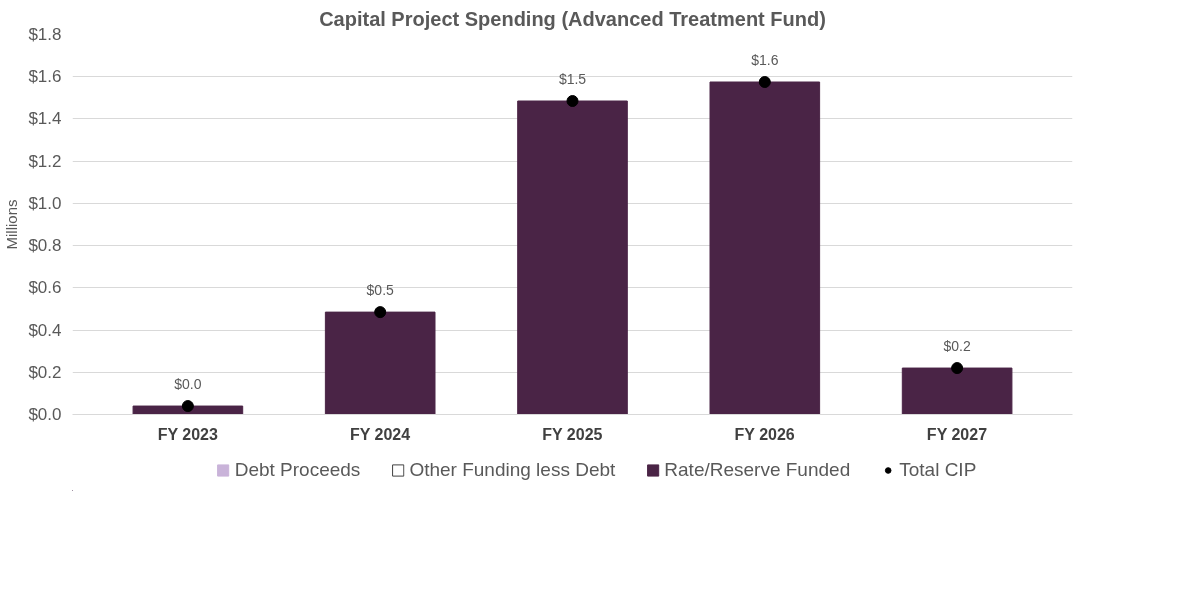 Image resolution: width=1177 pixels, height=603 pixels. I want to click on data-label: $0.5, so click(380, 290).